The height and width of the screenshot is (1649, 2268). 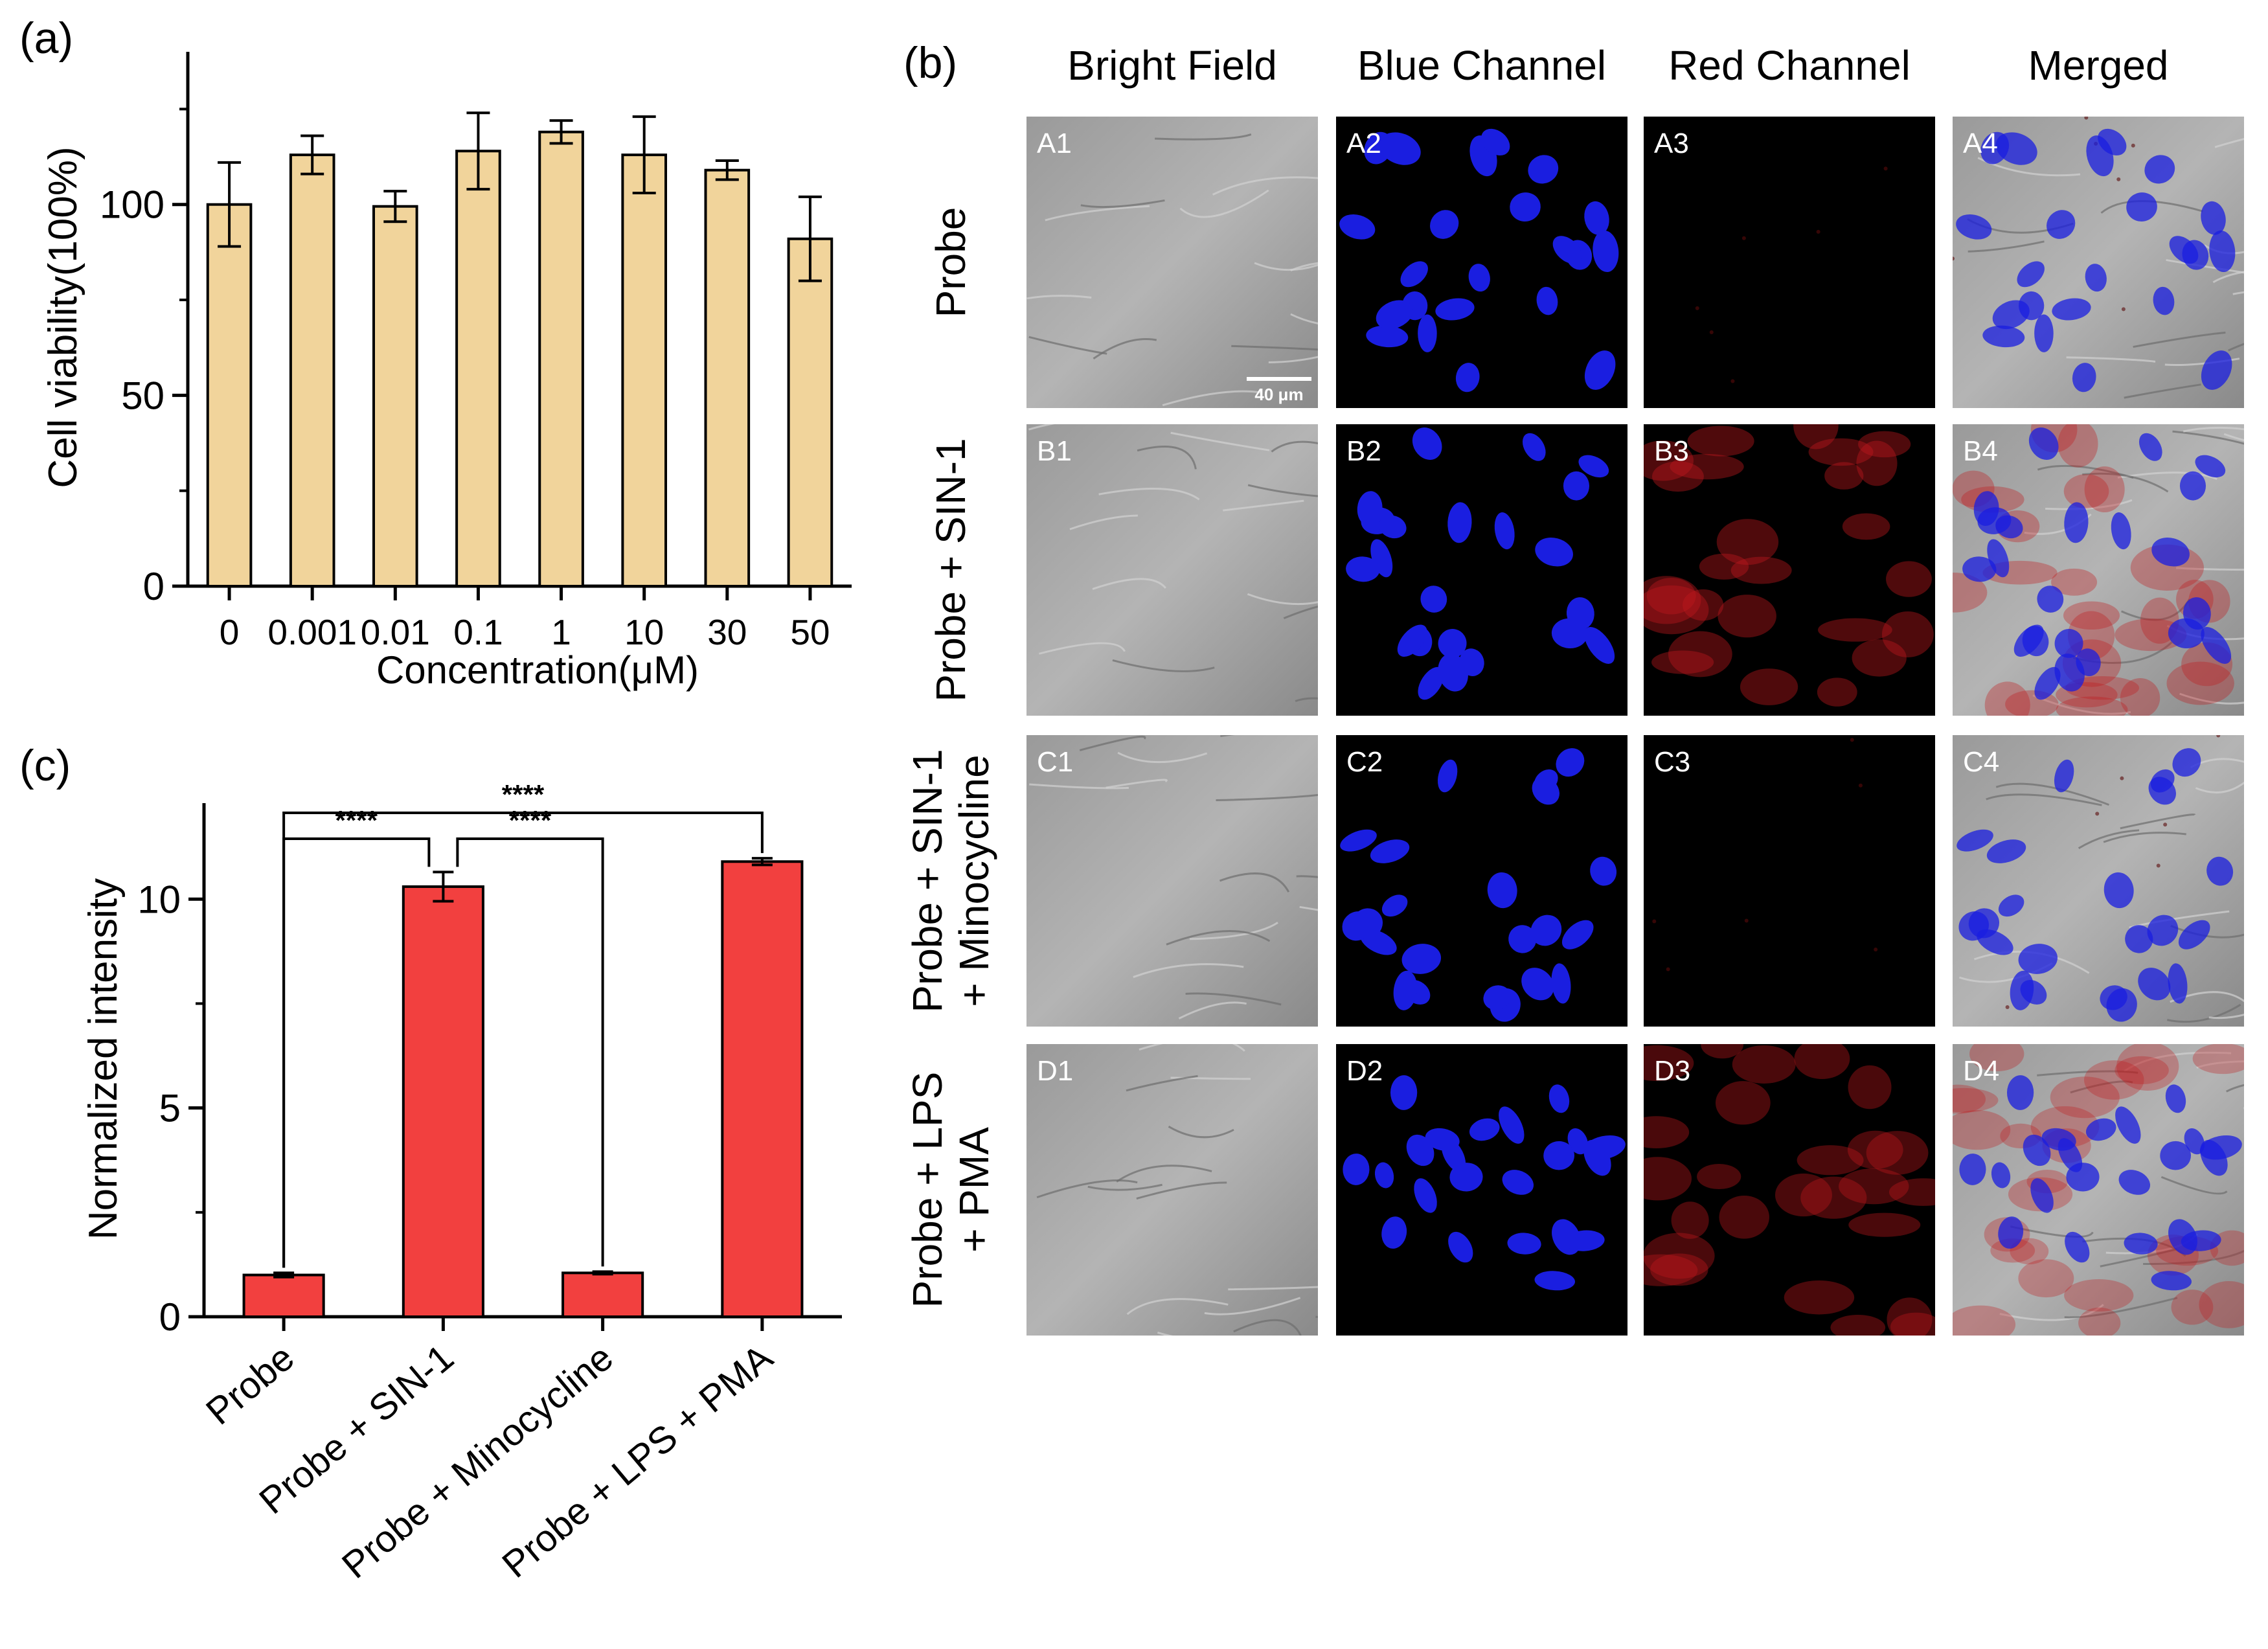 What do you see at coordinates (927, 881) in the screenshot?
I see `row-label: Probe + SIN-1` at bounding box center [927, 881].